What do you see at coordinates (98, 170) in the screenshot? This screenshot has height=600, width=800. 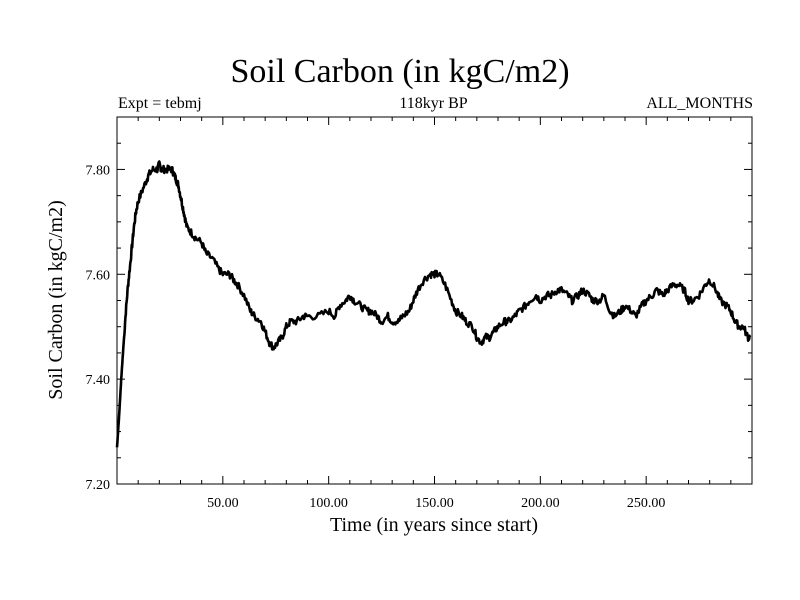 I see `y-tick-label: 7.80` at bounding box center [98, 170].